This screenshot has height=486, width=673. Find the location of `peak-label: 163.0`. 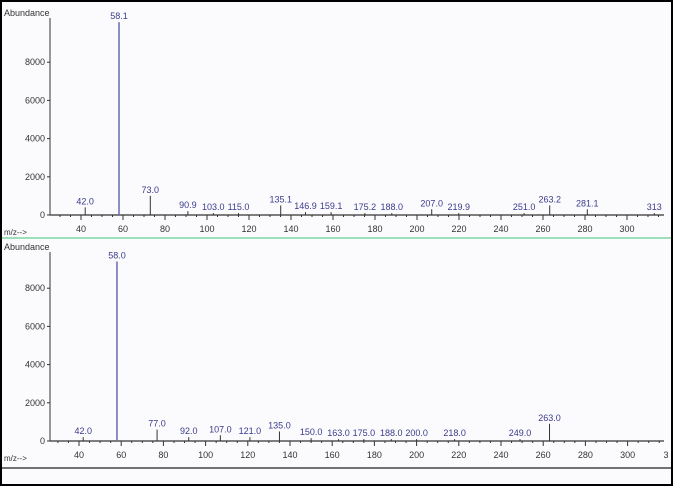

peak-label: 163.0 is located at coordinates (338, 433).